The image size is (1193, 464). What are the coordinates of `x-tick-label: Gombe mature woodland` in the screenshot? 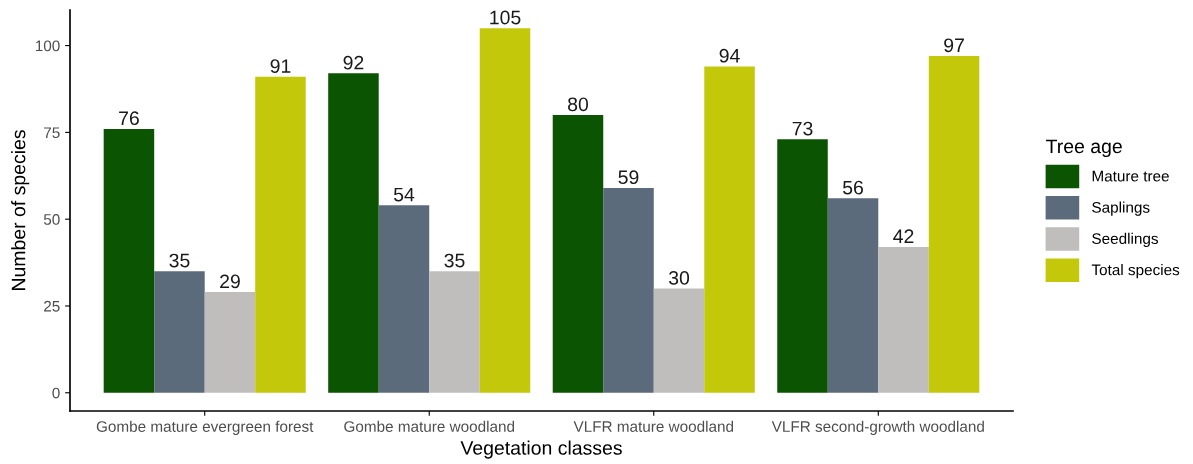 It's located at (429, 426).